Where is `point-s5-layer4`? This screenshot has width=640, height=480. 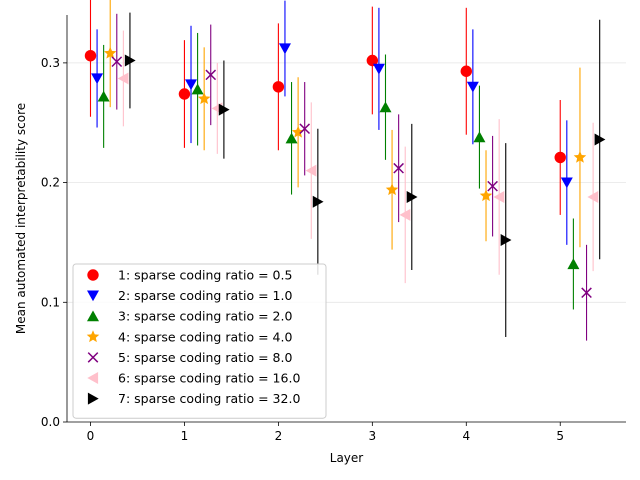 point-s5-layer4 is located at coordinates (492, 186).